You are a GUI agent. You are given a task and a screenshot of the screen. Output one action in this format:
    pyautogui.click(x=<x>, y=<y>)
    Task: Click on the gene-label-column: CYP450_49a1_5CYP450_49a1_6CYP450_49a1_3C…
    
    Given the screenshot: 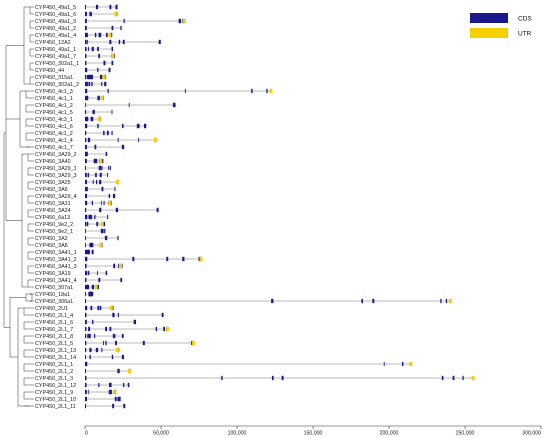 What is the action you would take?
    pyautogui.click(x=57, y=207)
    